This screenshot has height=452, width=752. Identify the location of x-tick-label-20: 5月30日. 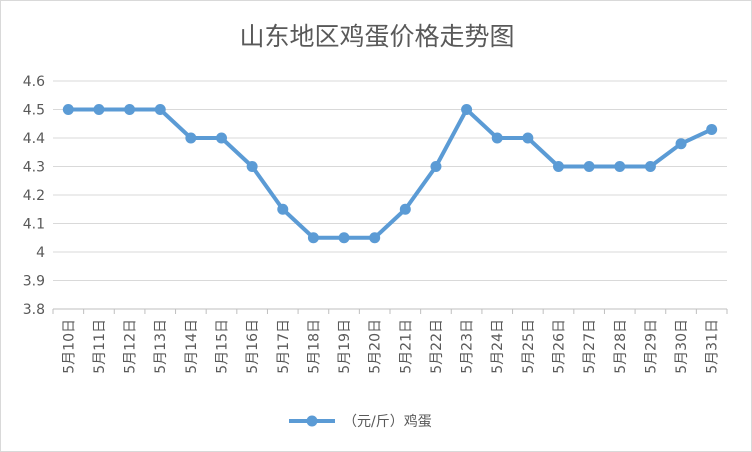
(682, 346).